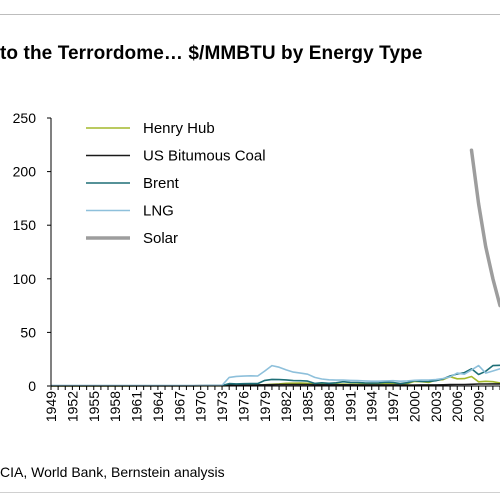 The width and height of the screenshot is (500, 500). I want to click on x-tick-label: 1970, so click(201, 406).